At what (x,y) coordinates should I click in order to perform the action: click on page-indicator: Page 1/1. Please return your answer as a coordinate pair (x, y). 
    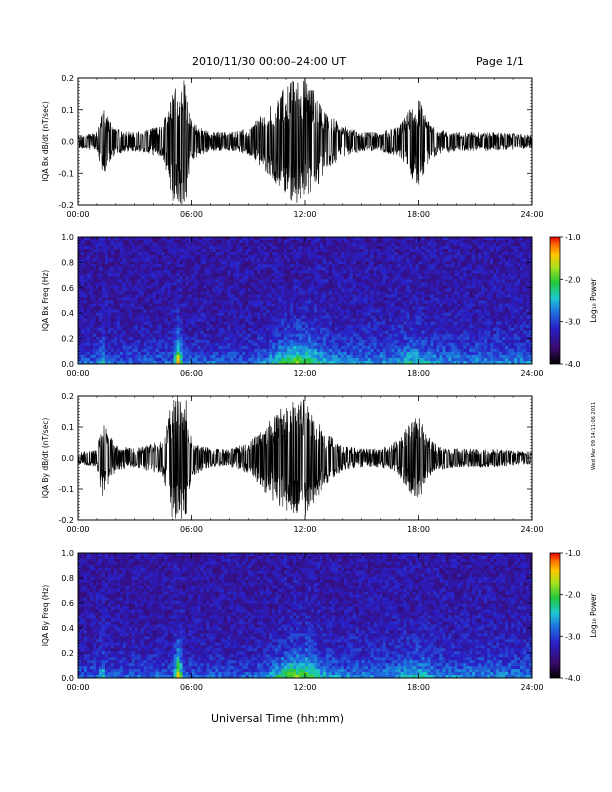
    Looking at the image, I should click on (500, 61).